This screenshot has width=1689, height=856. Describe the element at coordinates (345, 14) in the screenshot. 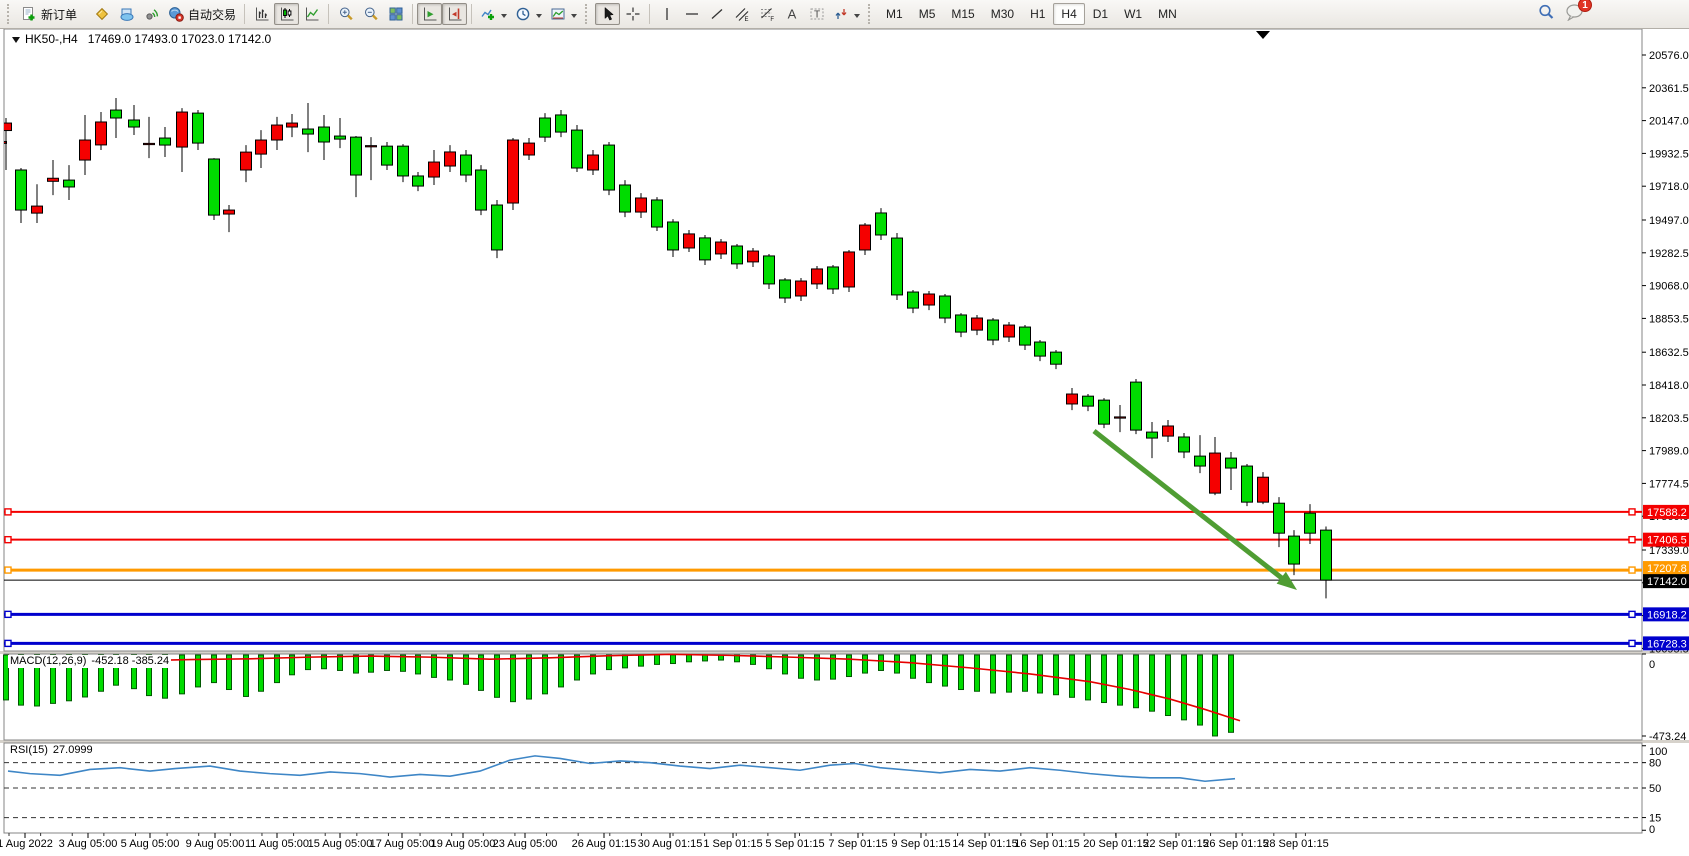

I see `zoom-in-button` at that location.